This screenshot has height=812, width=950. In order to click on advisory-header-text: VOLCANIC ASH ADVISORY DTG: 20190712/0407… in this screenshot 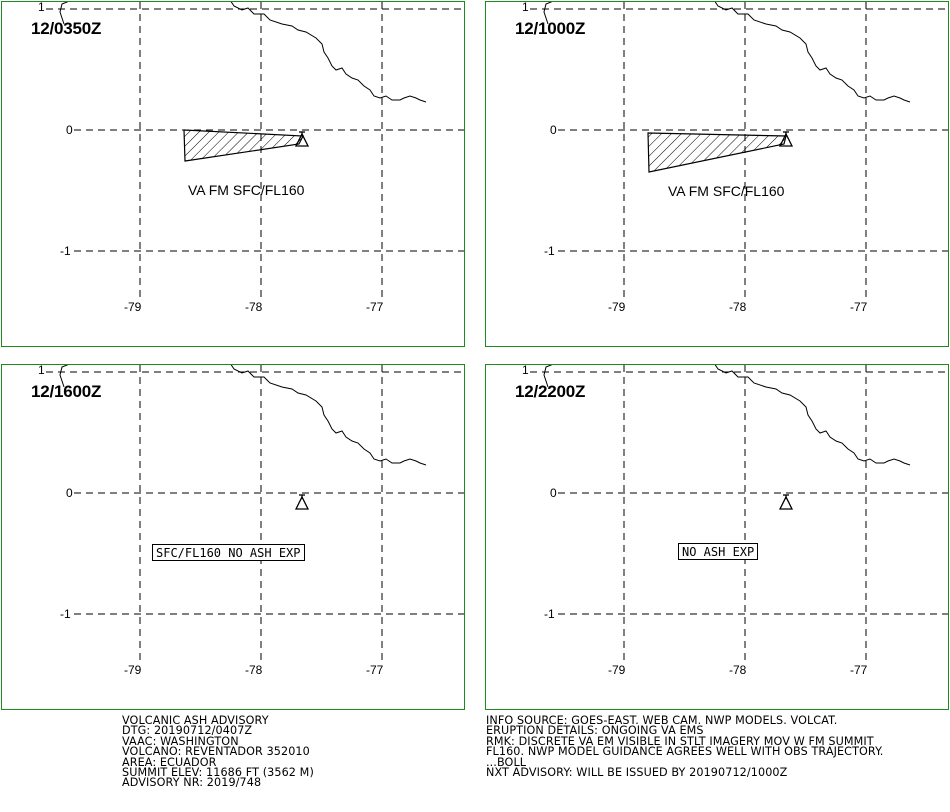, I will do `click(218, 752)`.